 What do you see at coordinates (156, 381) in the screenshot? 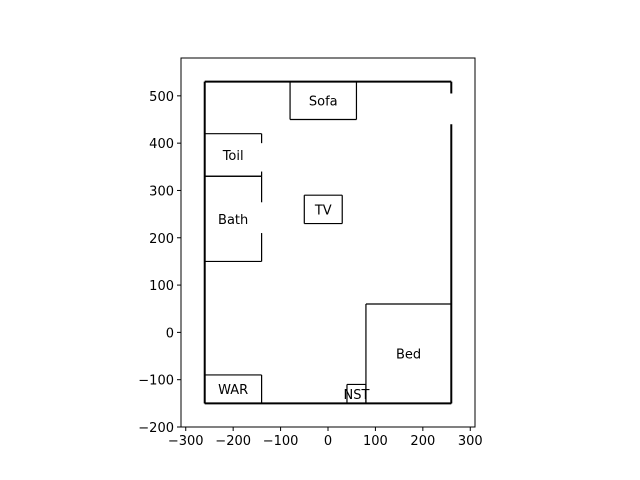
I see `y-tick-label: −100` at bounding box center [156, 381].